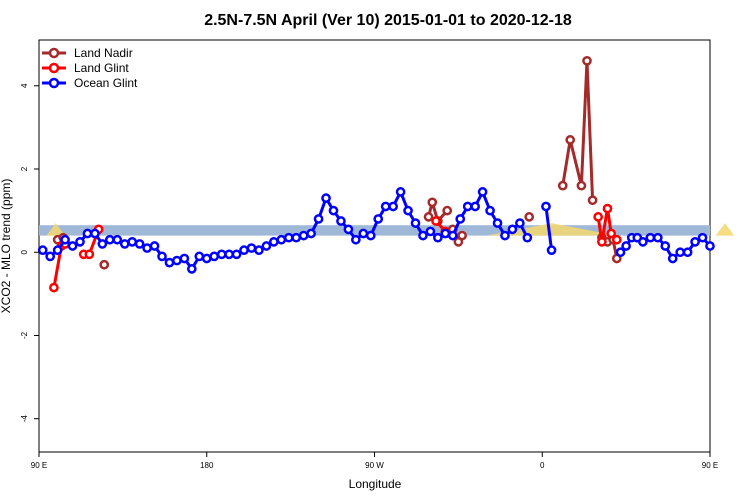 The image size is (750, 500). I want to click on x-tick-label: 90 W, so click(374, 465).